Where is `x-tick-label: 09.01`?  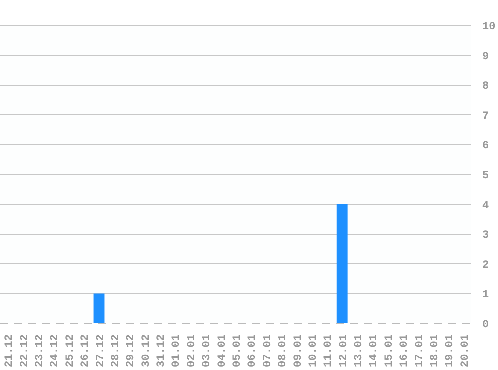 x-tick-label: 09.01 is located at coordinates (298, 351).